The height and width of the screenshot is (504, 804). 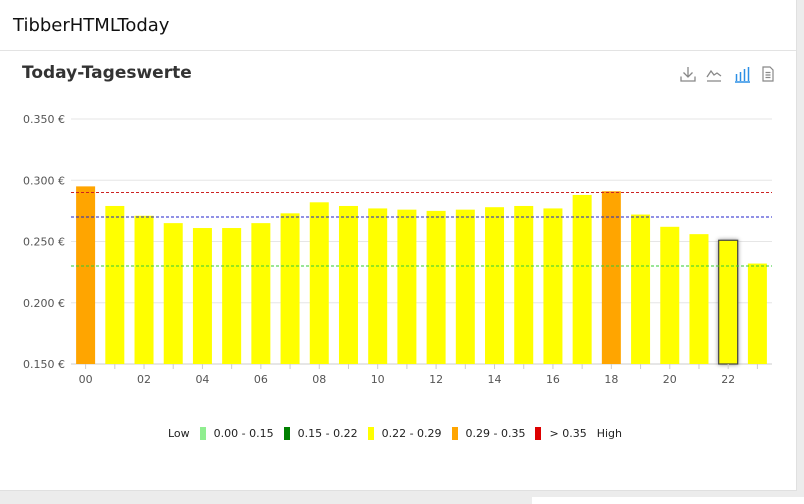 I want to click on legend-low-label: Low, so click(x=179, y=433).